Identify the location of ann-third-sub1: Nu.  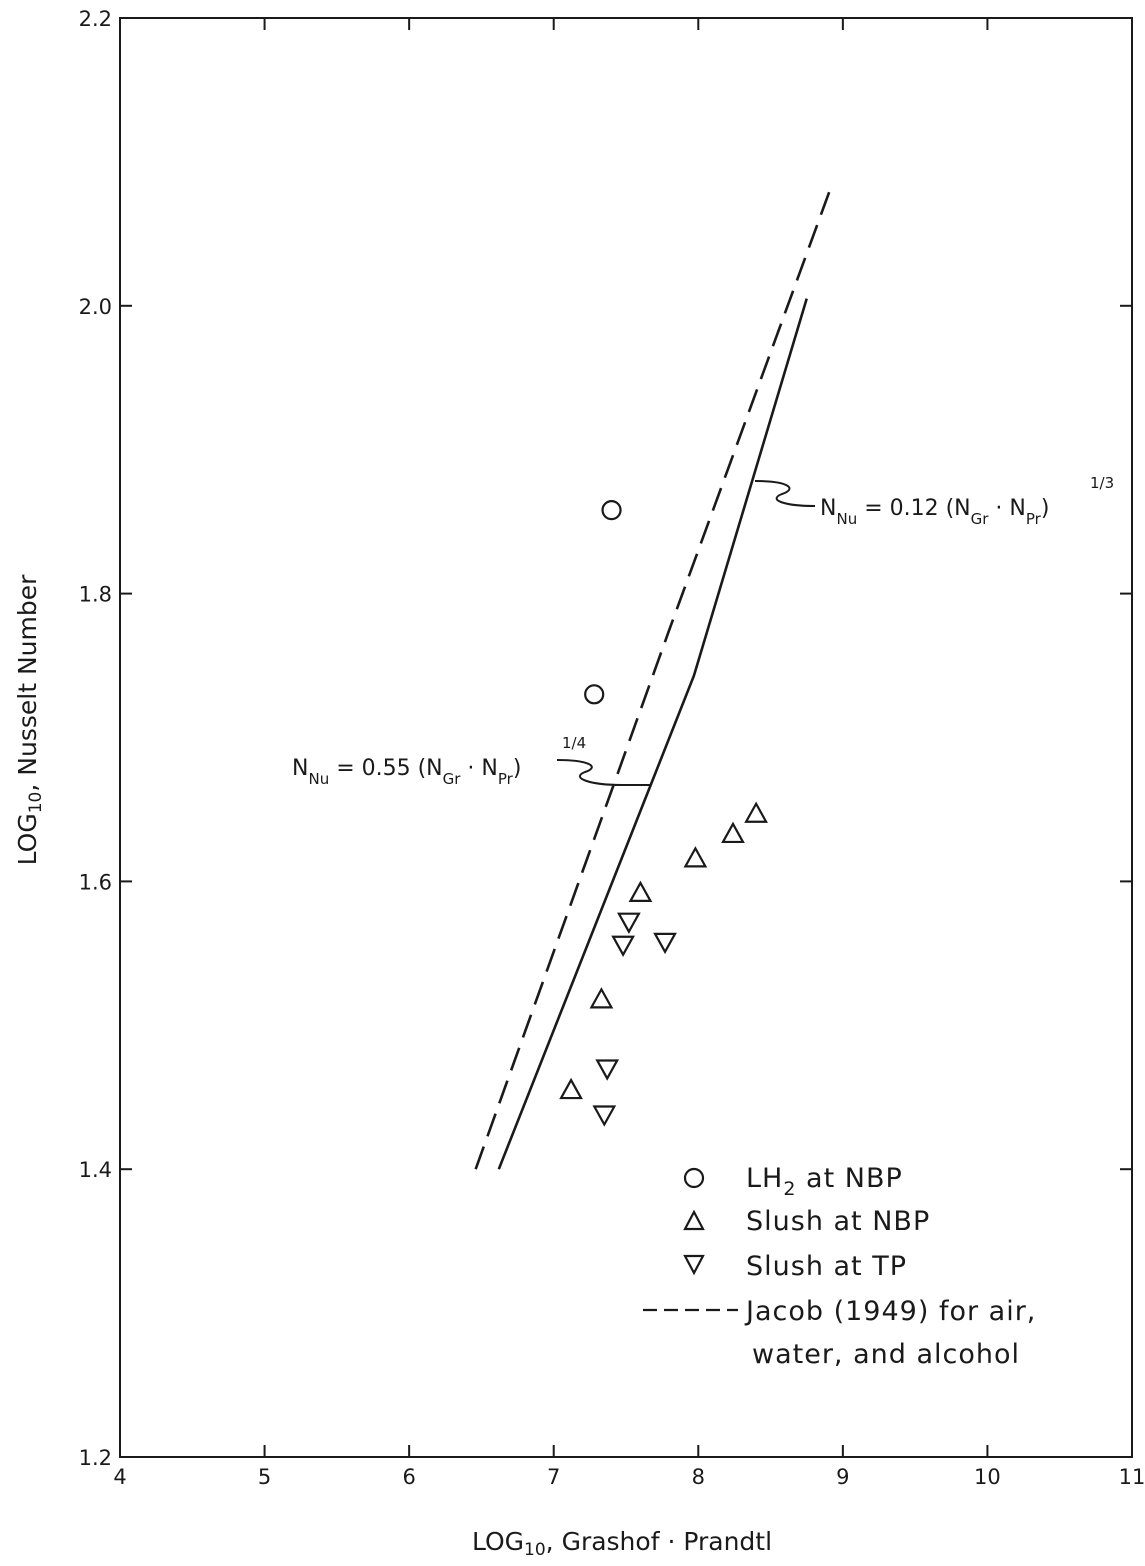
(846, 519).